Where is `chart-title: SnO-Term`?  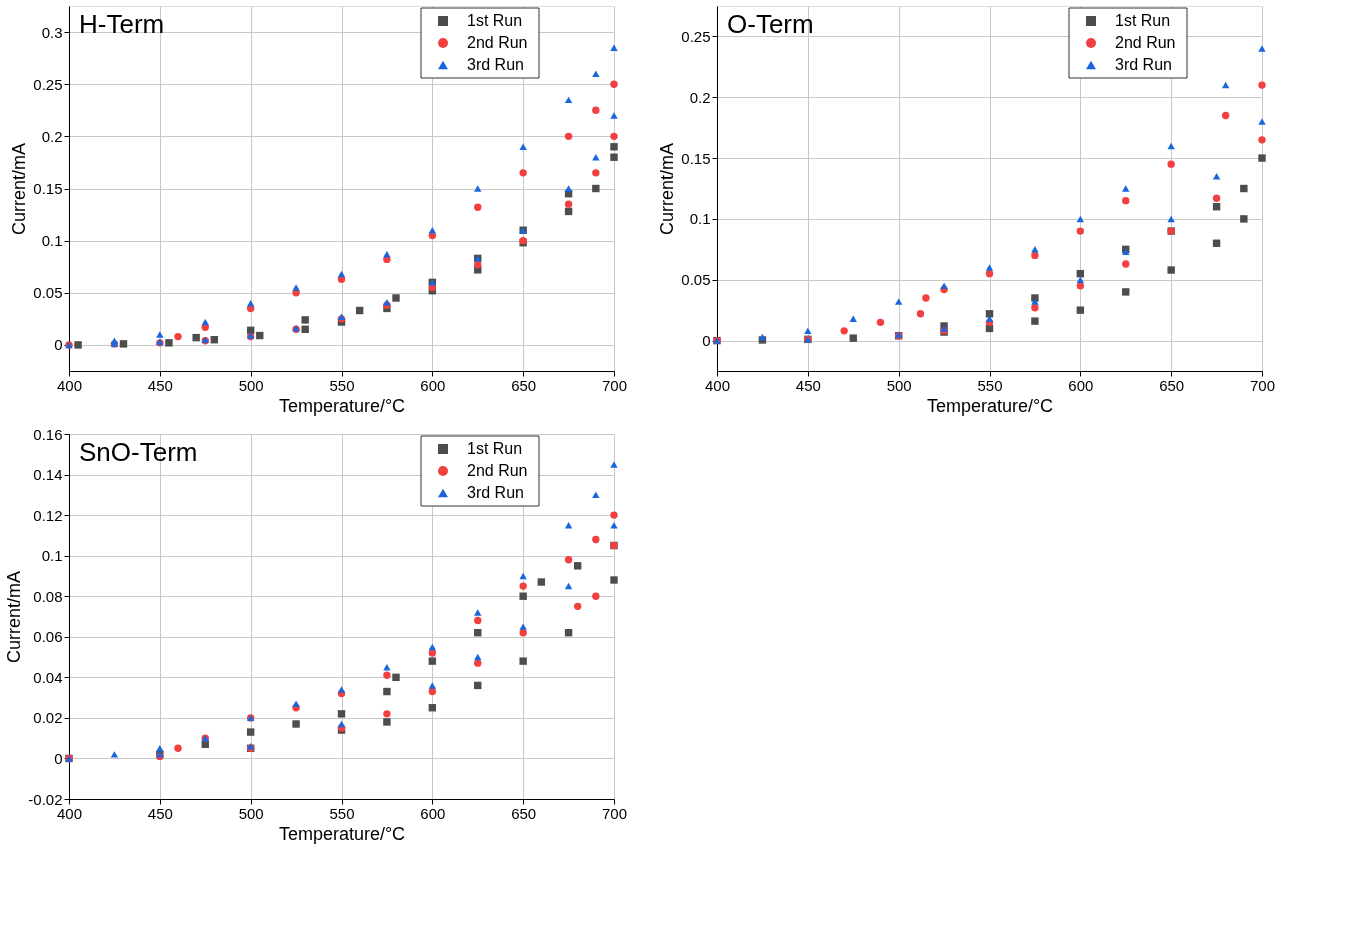
chart-title: SnO-Term is located at coordinates (138, 452).